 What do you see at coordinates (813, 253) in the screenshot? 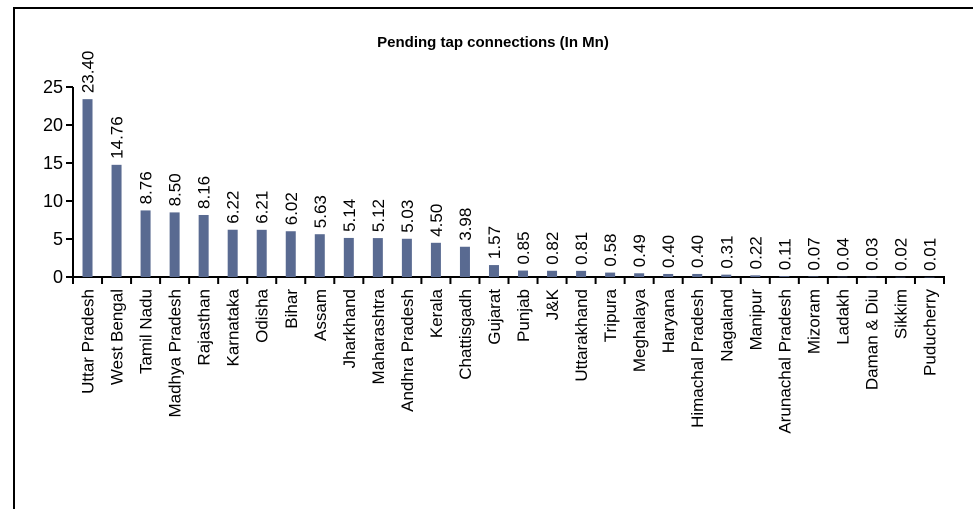
I see `data-label: 0.07` at bounding box center [813, 253].